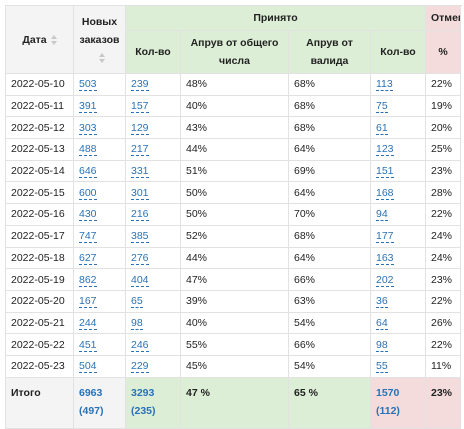 The height and width of the screenshot is (429, 464). I want to click on value: 3293, so click(143, 392).